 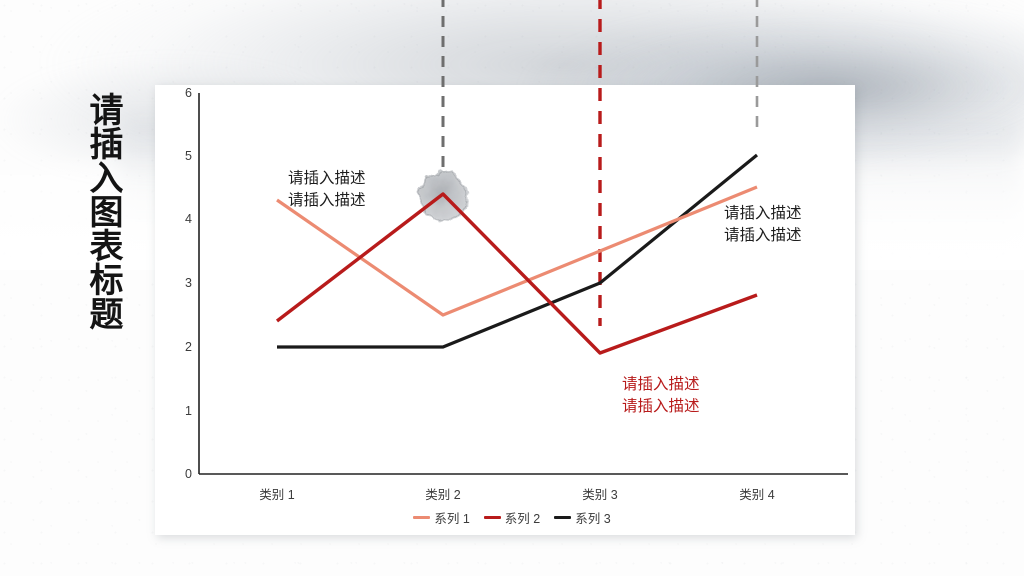 I want to click on legend-item-series-3: 系列 3, so click(x=582, y=517).